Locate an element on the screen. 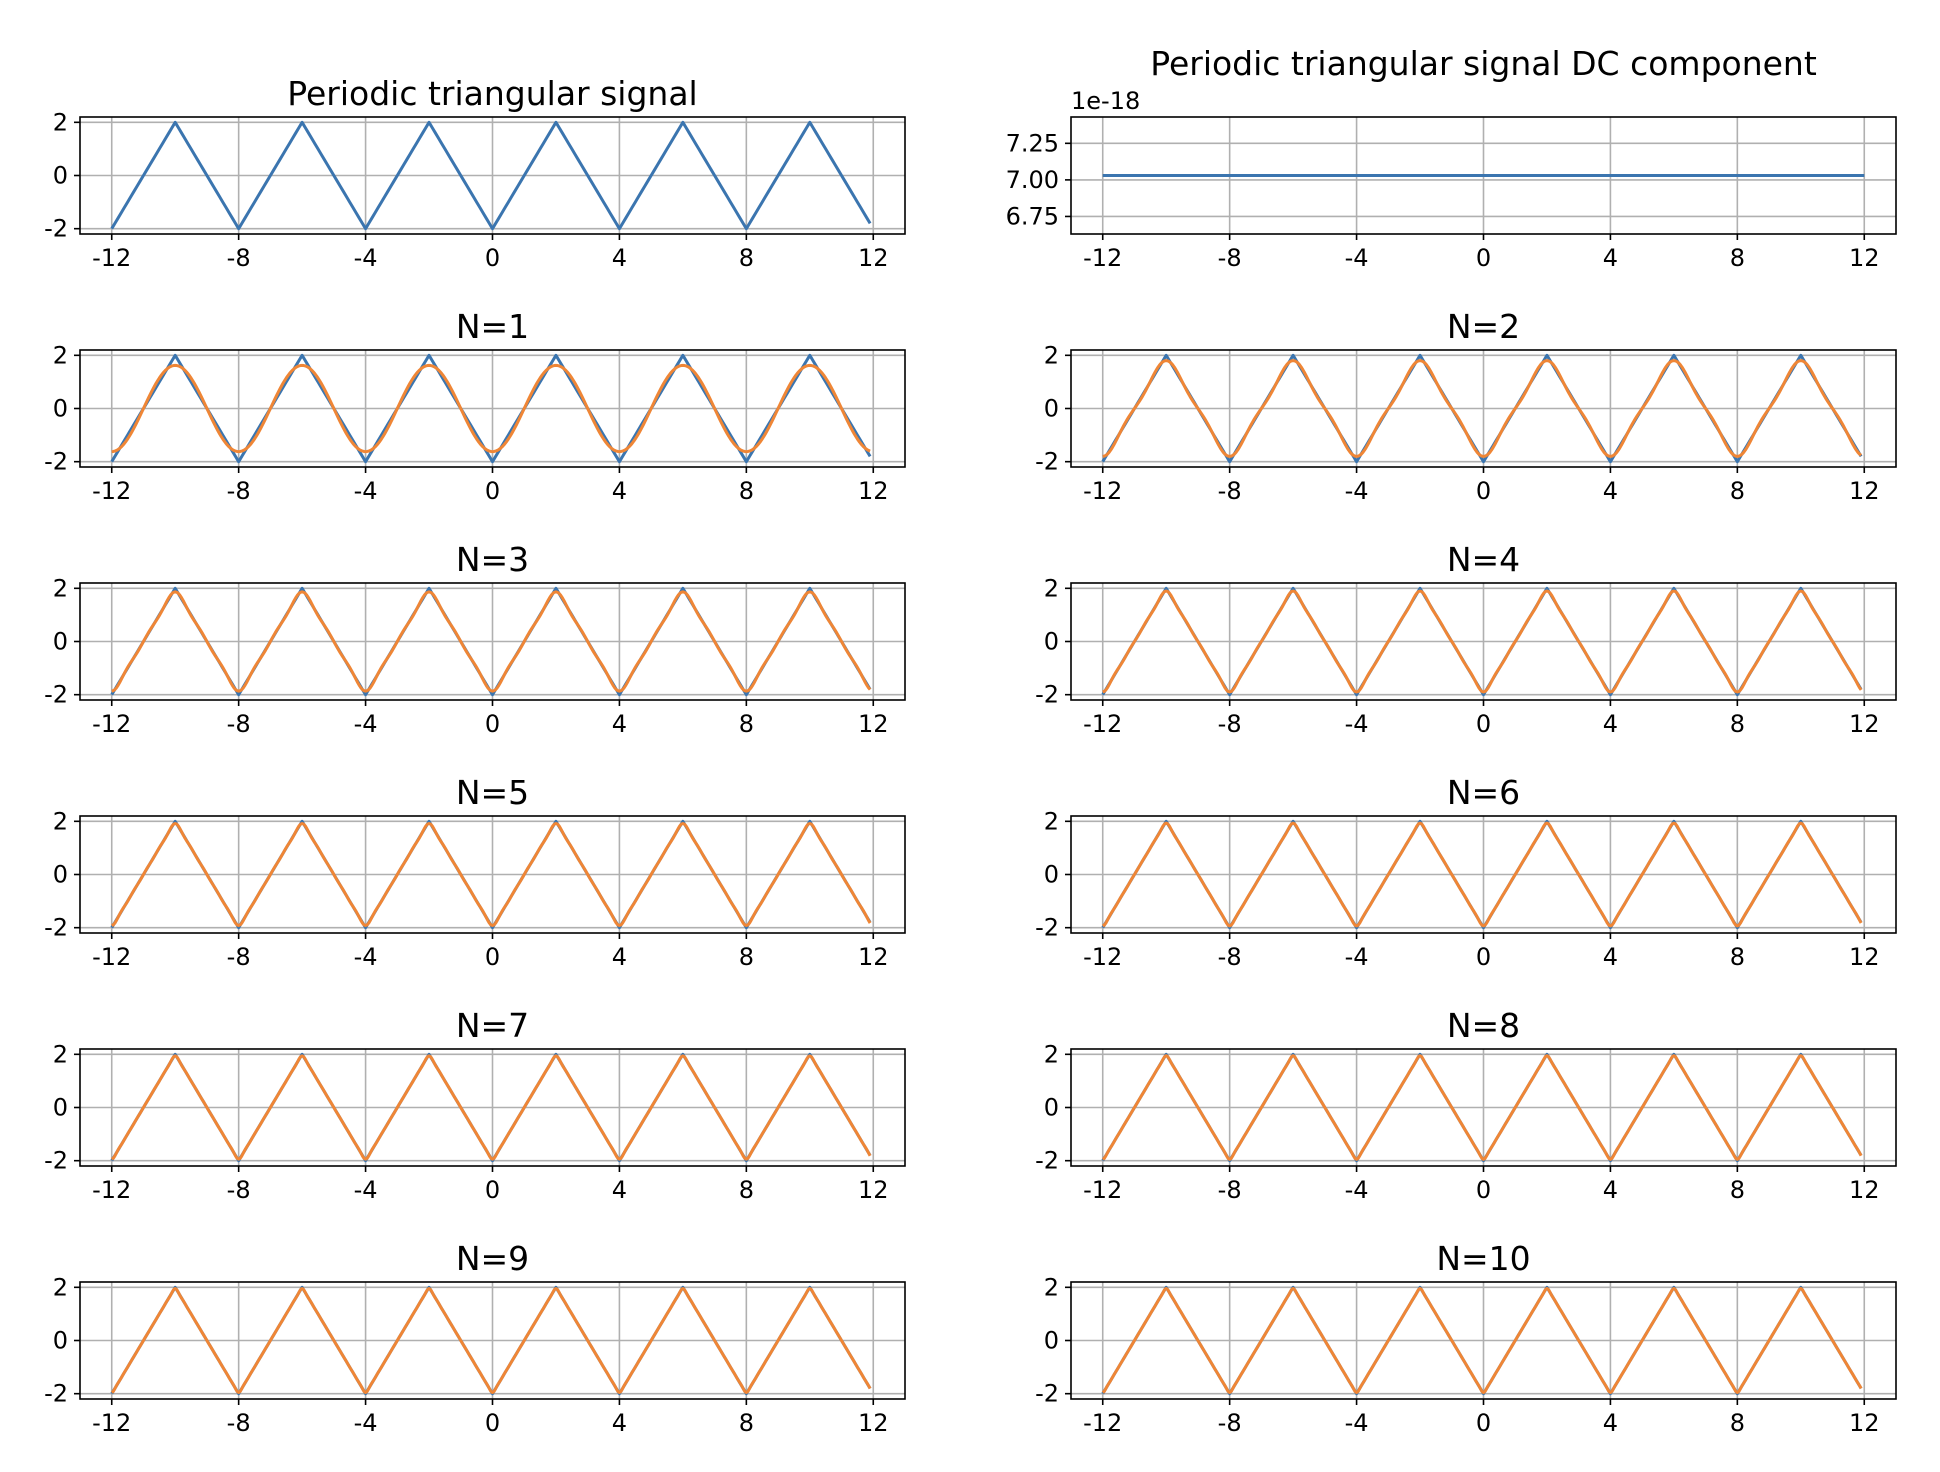  panel-6-xtick-label-6: 12 is located at coordinates (1864, 724).